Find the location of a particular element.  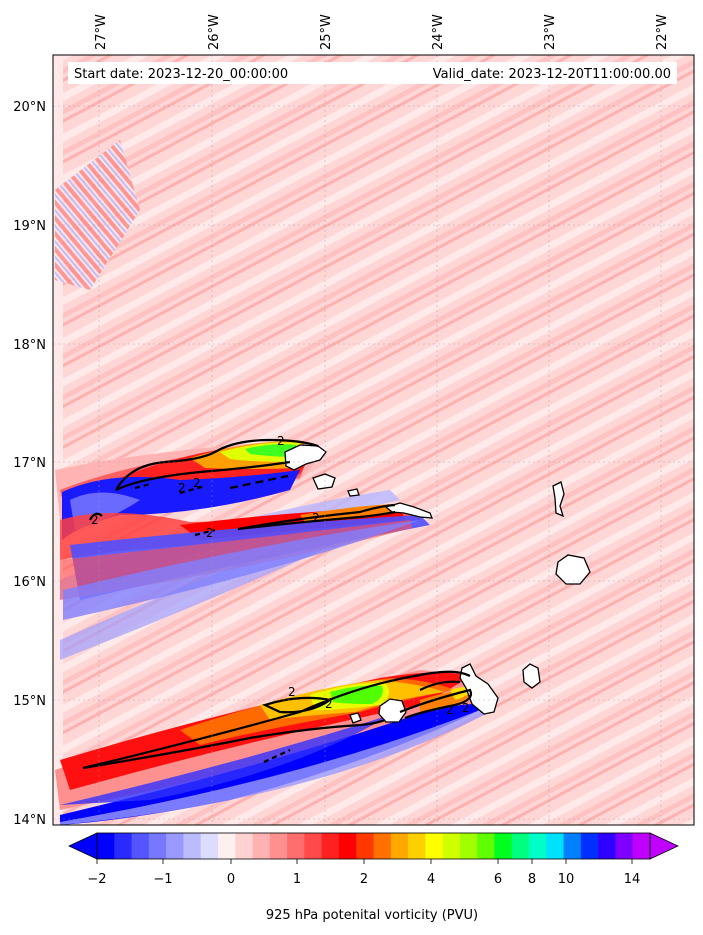

lat-label: 17°N is located at coordinates (29, 463).